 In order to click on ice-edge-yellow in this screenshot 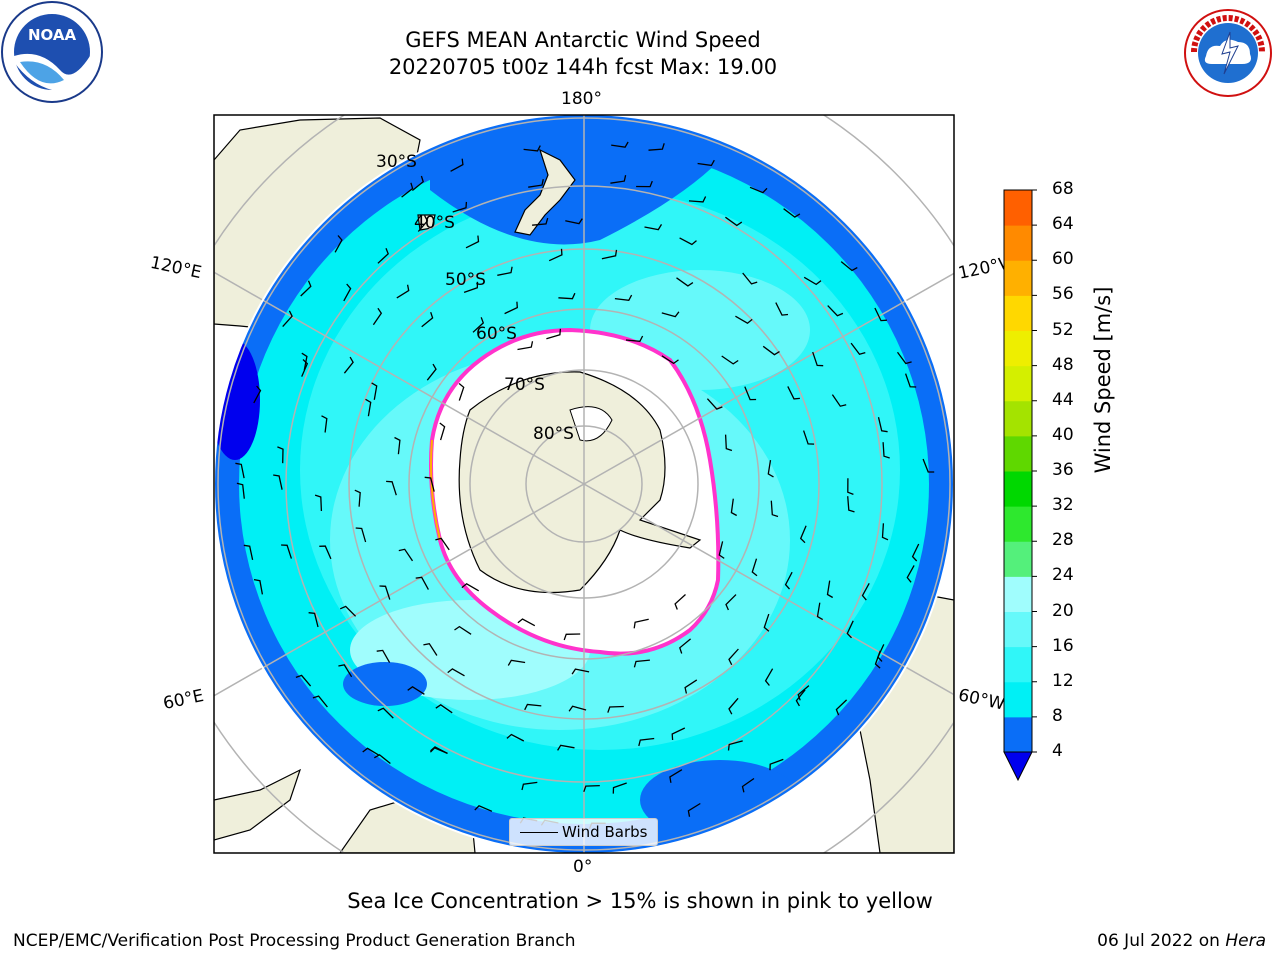, I will do `click(435, 490)`.